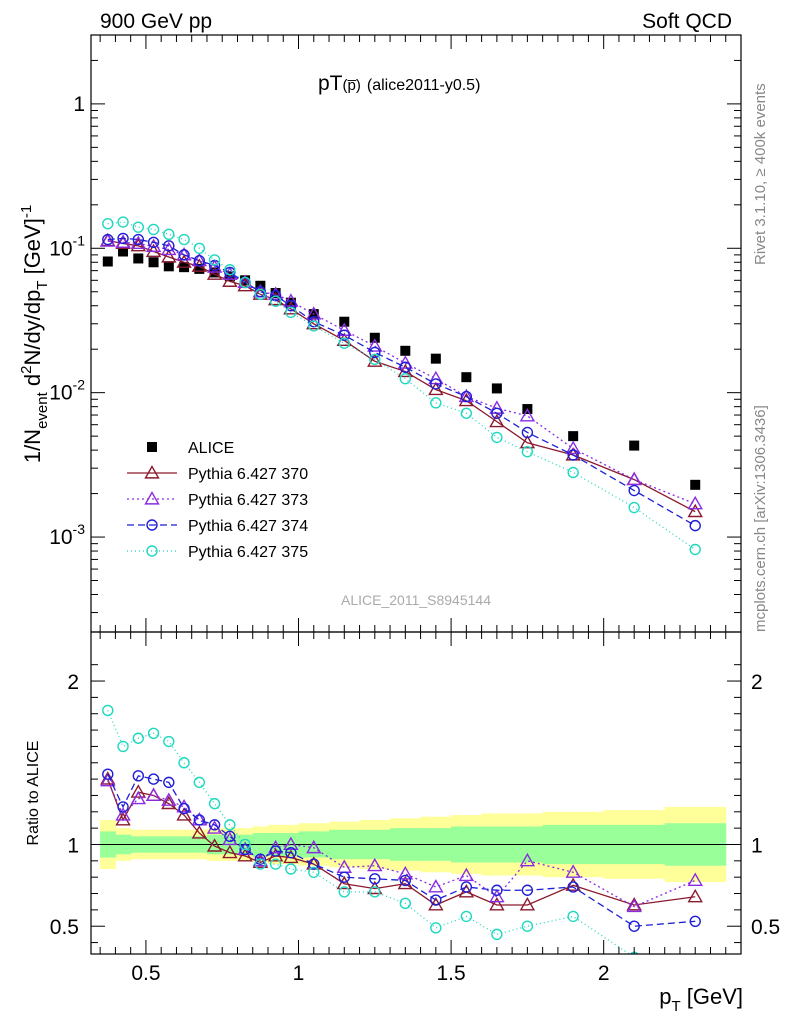 This screenshot has height=1024, width=786. Describe the element at coordinates (765, 927) in the screenshot. I see `ratio-ytick-label-right: 0.5` at that location.